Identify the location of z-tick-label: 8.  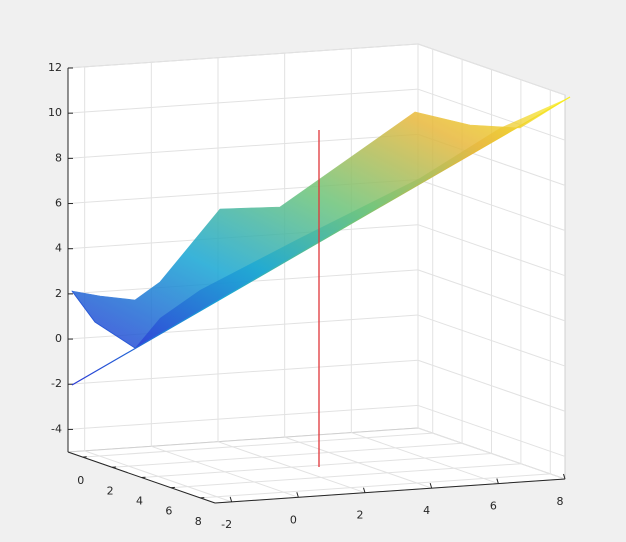
(58, 157).